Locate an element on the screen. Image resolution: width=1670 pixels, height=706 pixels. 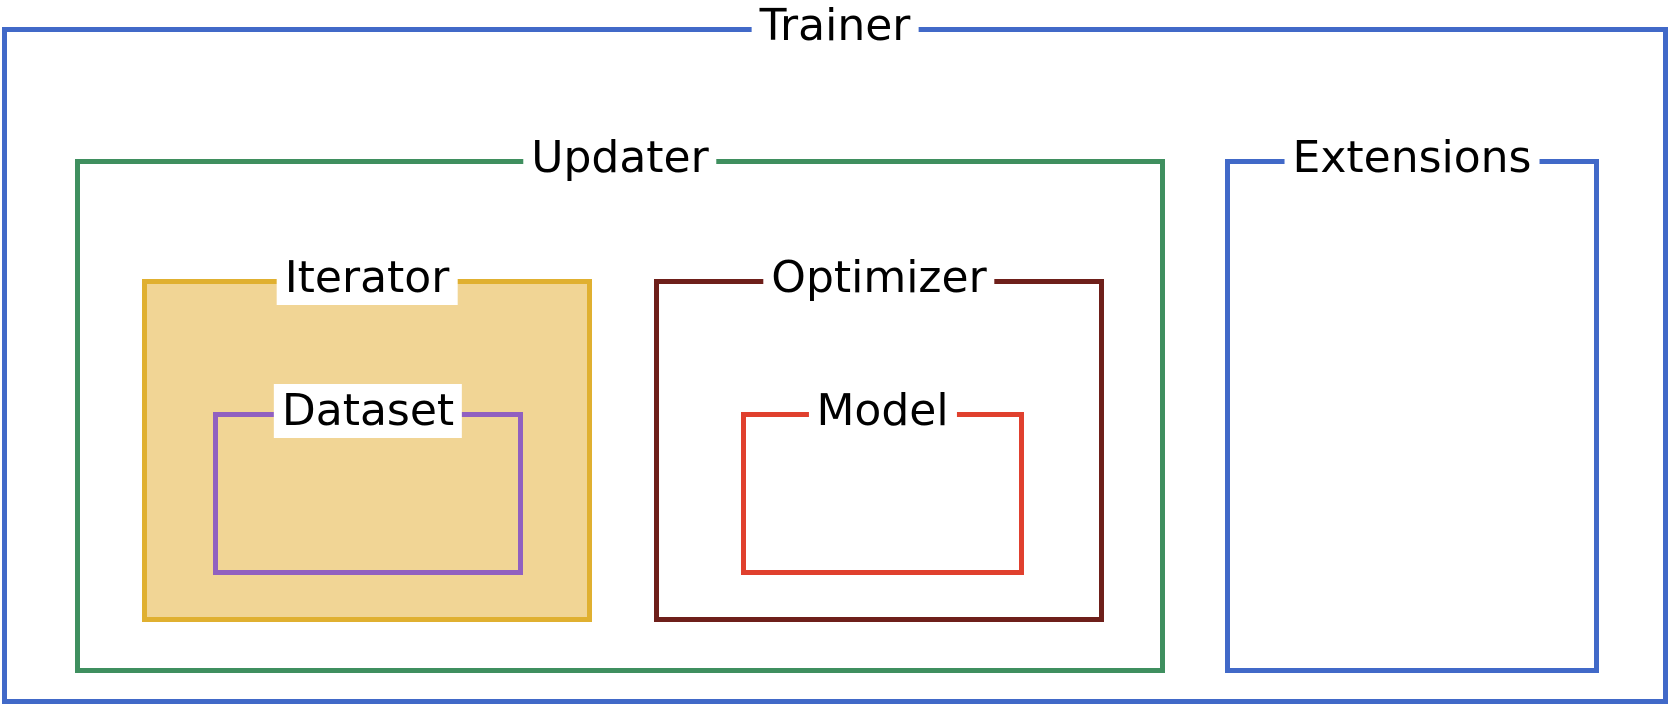
updater-label: Updater is located at coordinates (620, 158).